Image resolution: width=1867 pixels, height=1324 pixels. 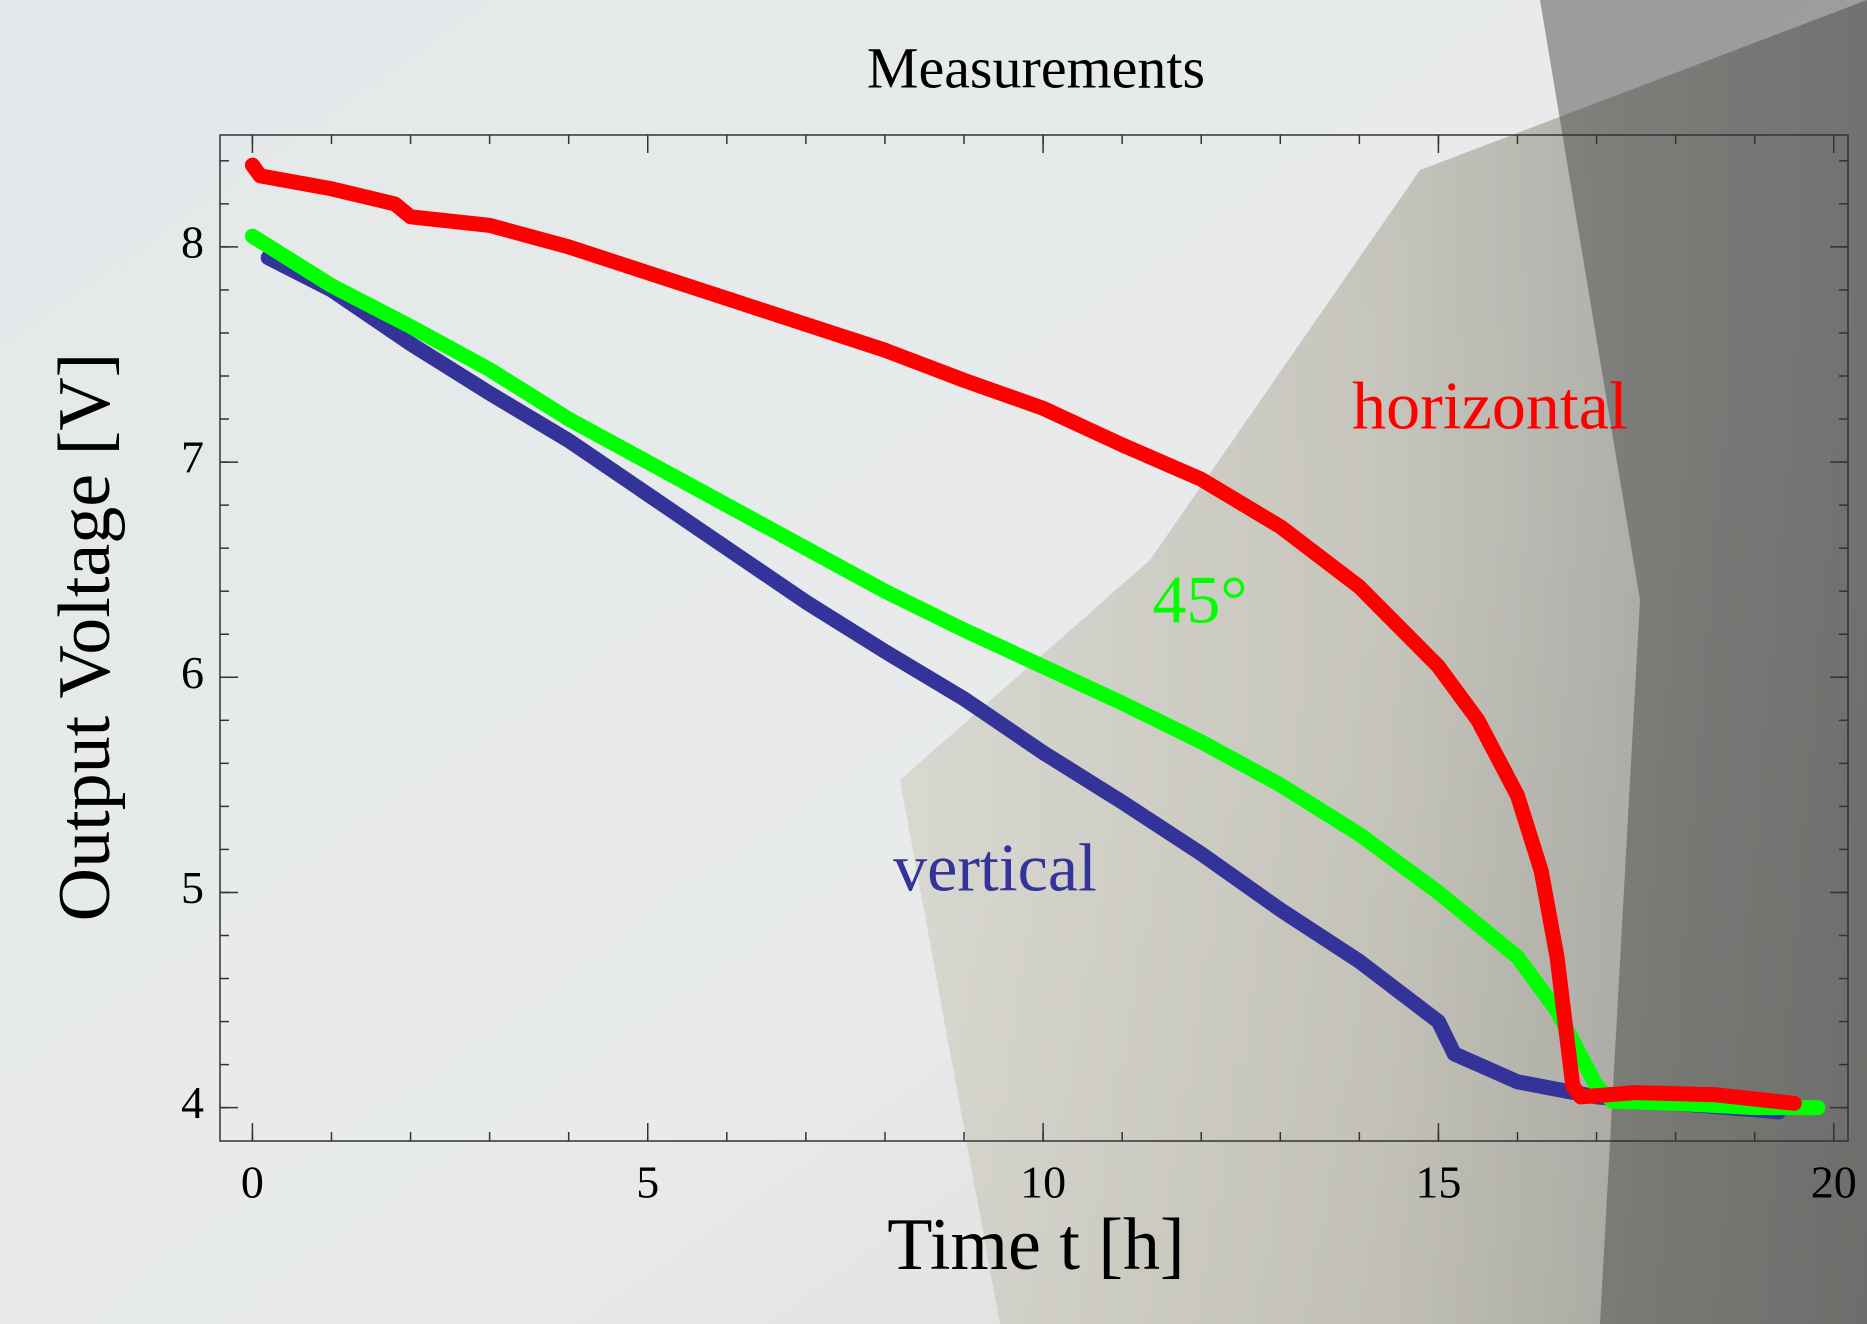 What do you see at coordinates (85, 637) in the screenshot?
I see `y-axis-label: Output Voltage [V]` at bounding box center [85, 637].